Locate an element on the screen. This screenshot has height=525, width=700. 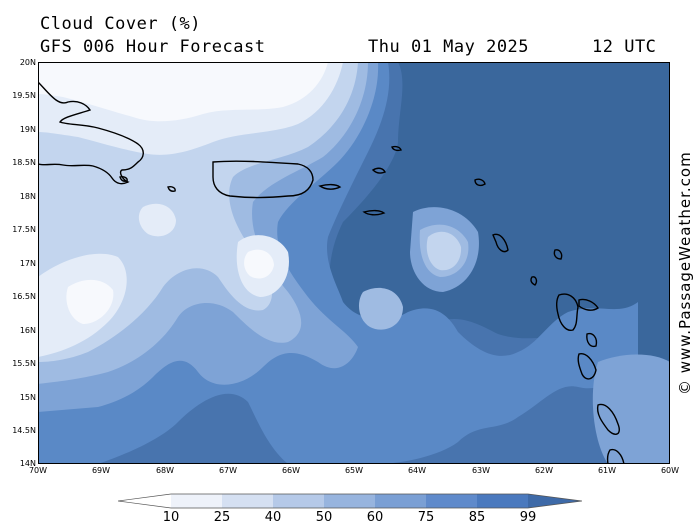
anguilla-coast is located at coordinates (396, 148).